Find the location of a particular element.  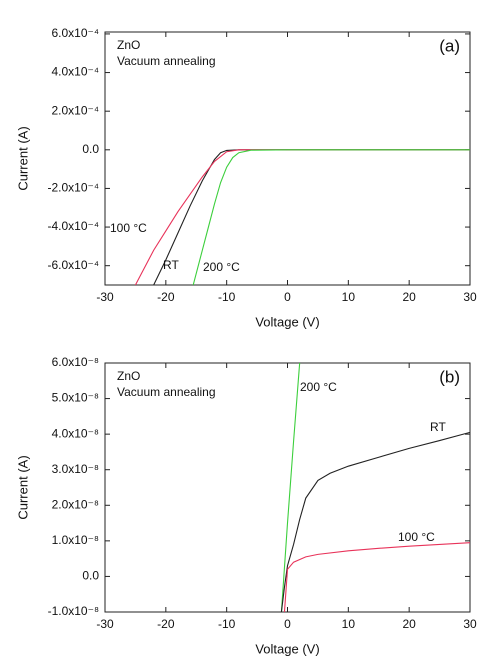

y-tick-label: 4.0x10⁻⁸ is located at coordinates (75, 433).